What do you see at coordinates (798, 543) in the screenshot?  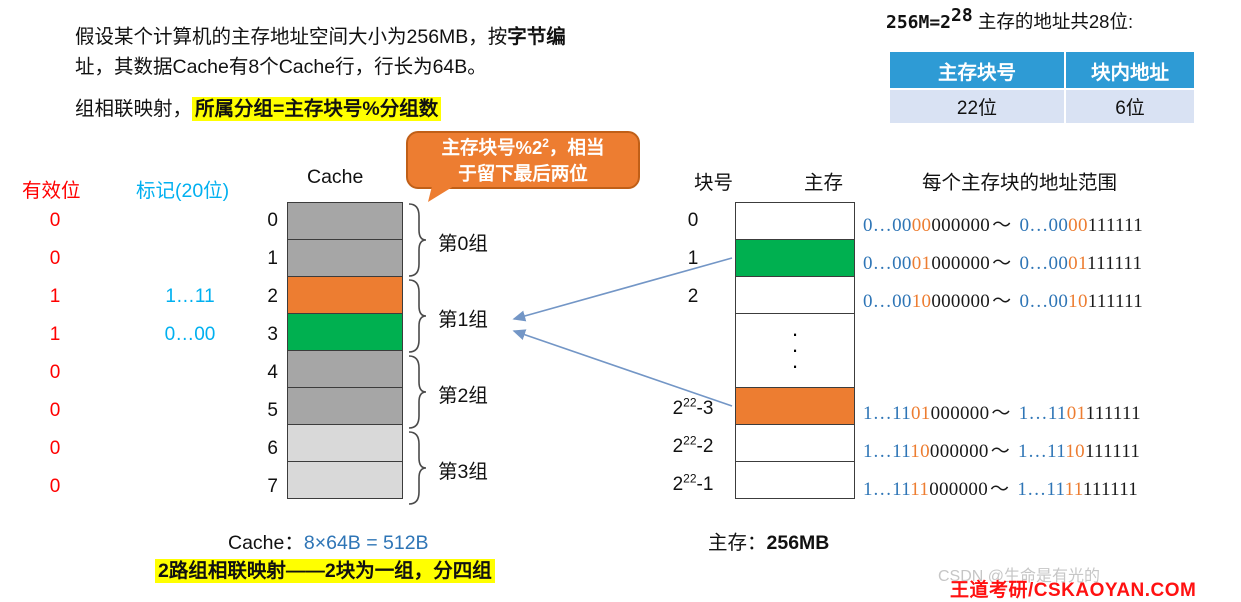 I see `memory-size-value: 256MB` at bounding box center [798, 543].